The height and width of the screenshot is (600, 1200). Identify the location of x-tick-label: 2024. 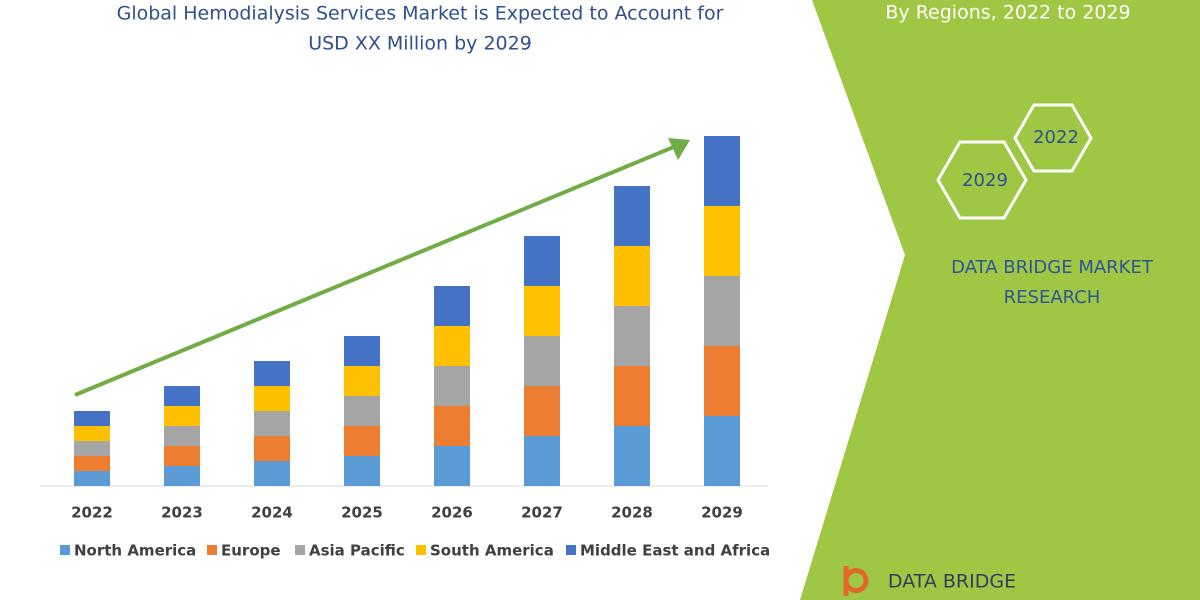
(272, 513).